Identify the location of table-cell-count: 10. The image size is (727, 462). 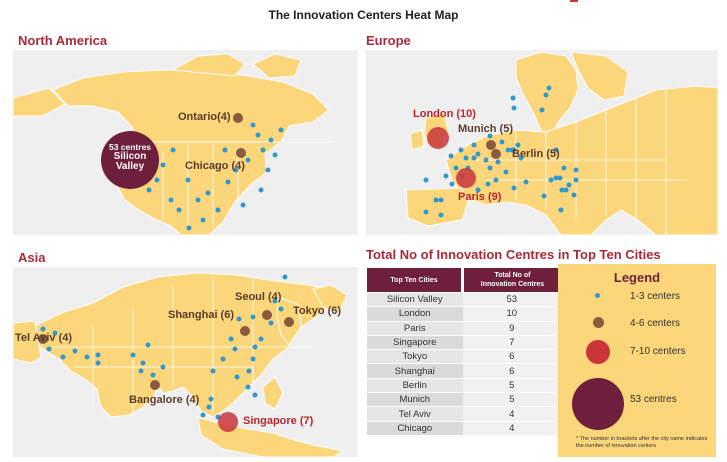
(511, 314).